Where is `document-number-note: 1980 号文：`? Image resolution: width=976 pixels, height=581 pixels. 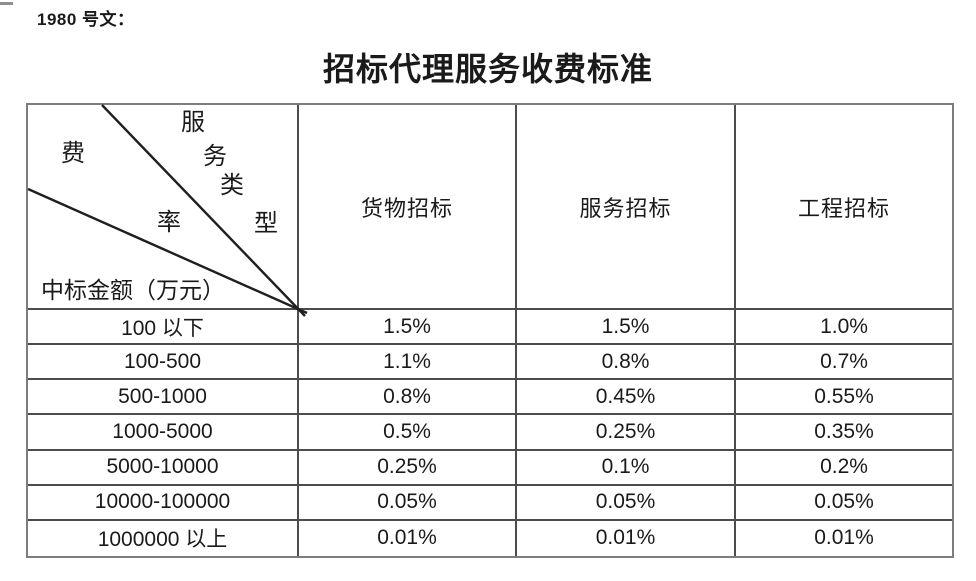 document-number-note: 1980 号文： is located at coordinates (86, 19).